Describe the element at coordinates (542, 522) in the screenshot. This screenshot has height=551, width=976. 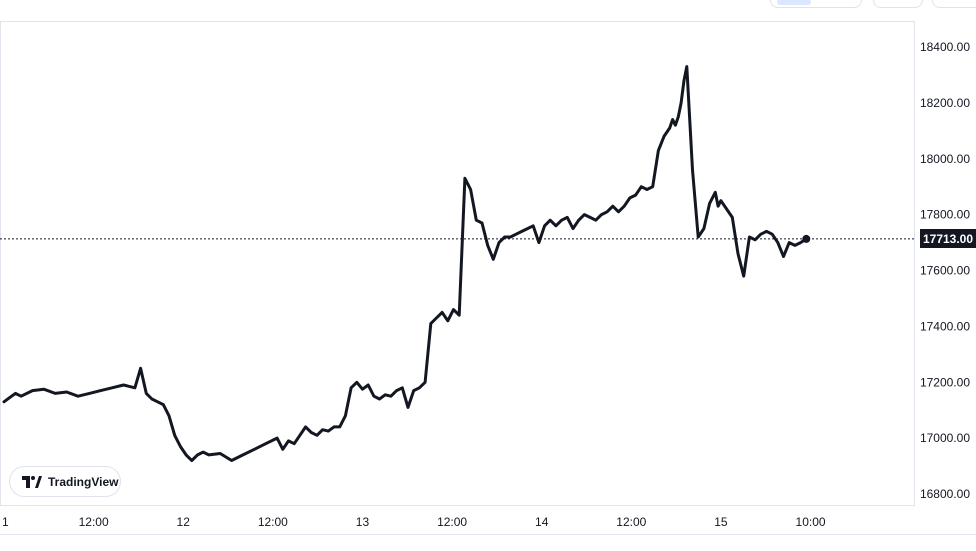
I see `x-tick-label: 14` at that location.